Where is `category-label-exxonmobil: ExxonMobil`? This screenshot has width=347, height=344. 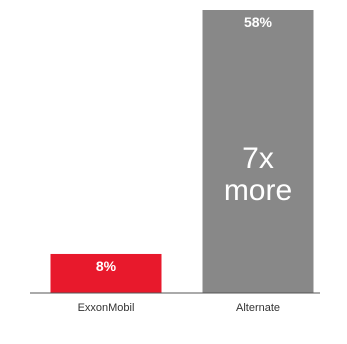
category-label-exxonmobil: ExxonMobil is located at coordinates (106, 308).